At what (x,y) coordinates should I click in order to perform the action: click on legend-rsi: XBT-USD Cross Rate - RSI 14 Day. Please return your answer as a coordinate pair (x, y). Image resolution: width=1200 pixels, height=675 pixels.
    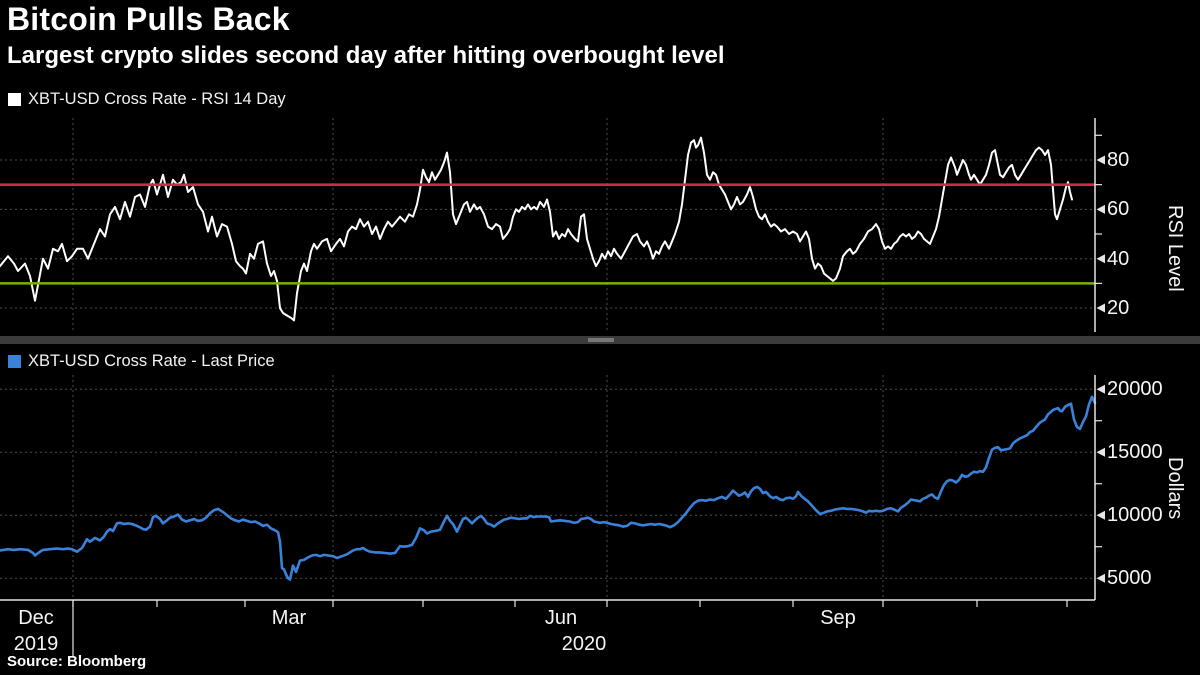
    Looking at the image, I should click on (147, 99).